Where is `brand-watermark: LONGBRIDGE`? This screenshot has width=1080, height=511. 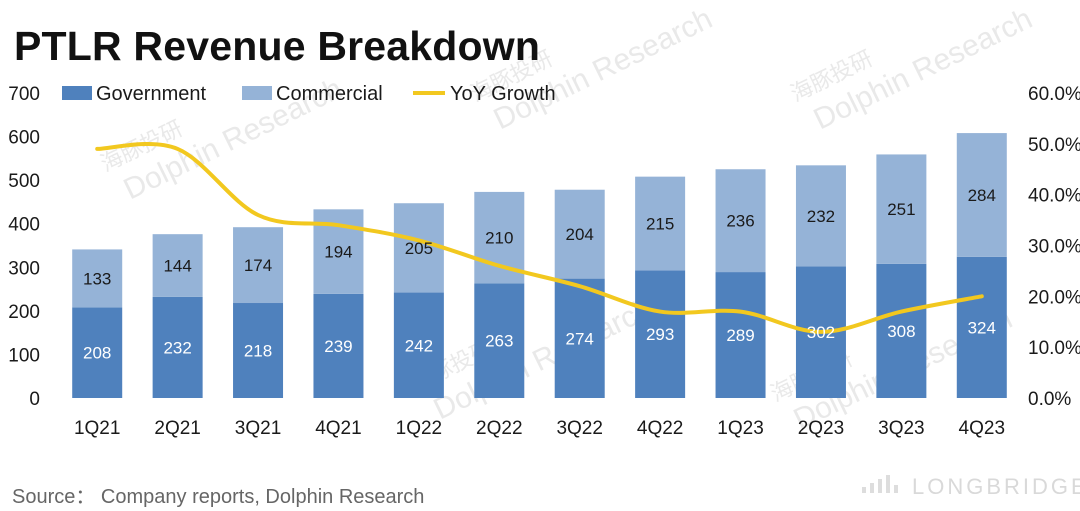
brand-watermark: LONGBRIDGE is located at coordinates (971, 486).